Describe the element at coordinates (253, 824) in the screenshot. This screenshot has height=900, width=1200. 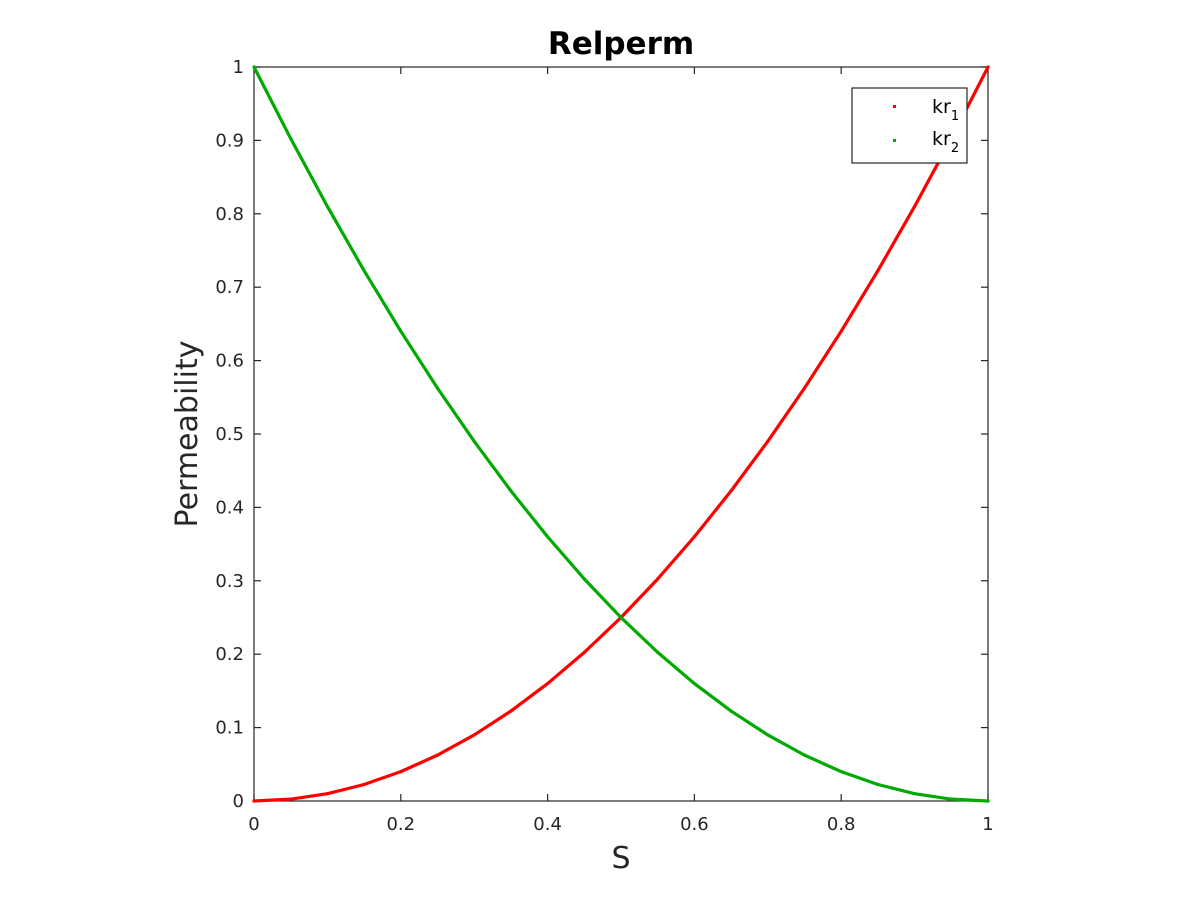
I see `x-tick-label: 0` at that location.